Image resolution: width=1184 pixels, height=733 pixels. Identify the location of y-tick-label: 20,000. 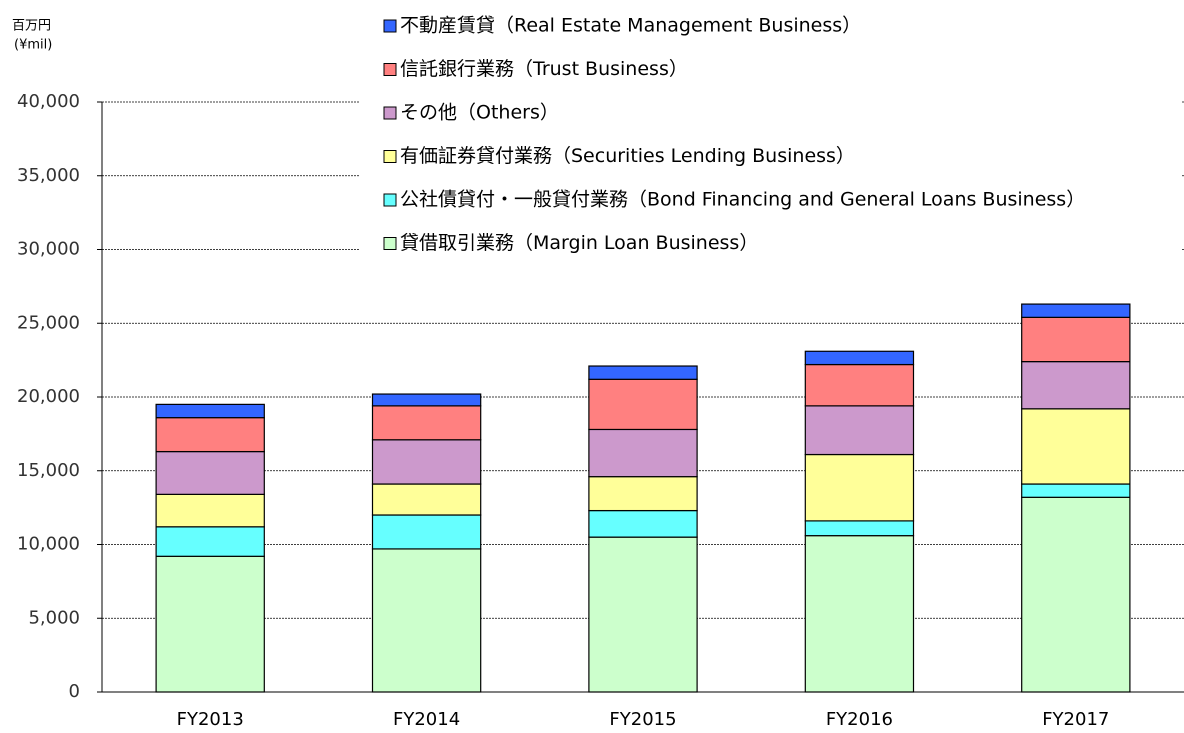
(48, 396).